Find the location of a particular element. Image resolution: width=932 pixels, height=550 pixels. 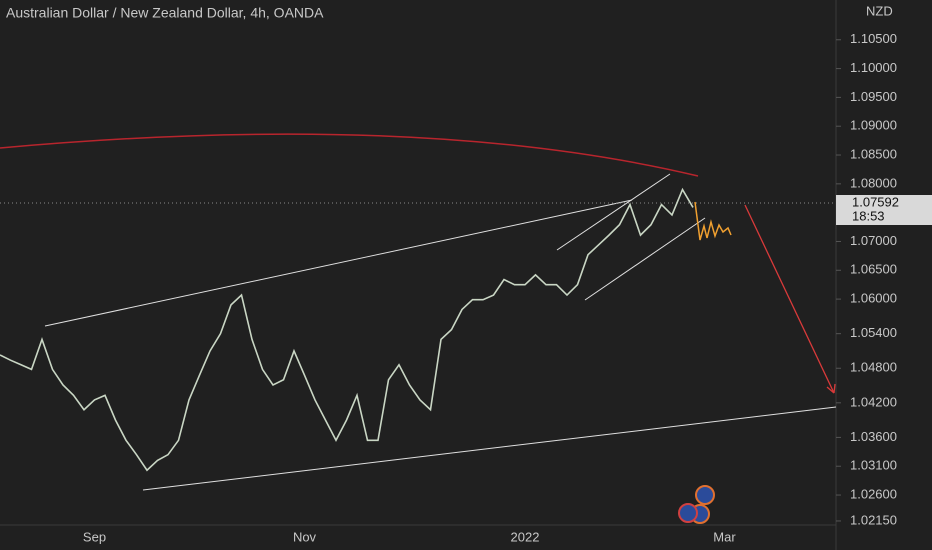

y-tick-label: 1.02600 is located at coordinates (873, 493).